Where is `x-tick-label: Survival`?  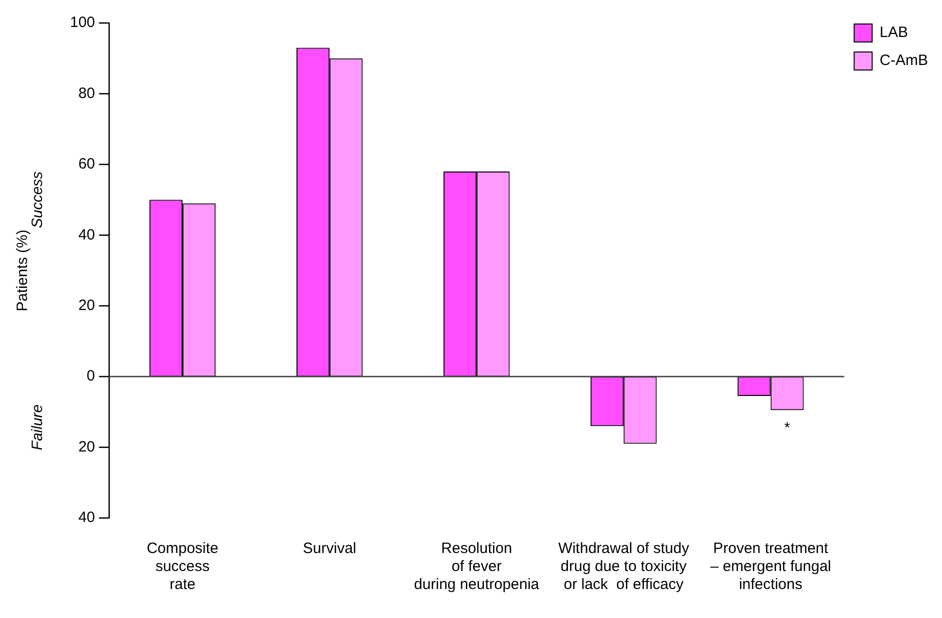 x-tick-label: Survival is located at coordinates (329, 549).